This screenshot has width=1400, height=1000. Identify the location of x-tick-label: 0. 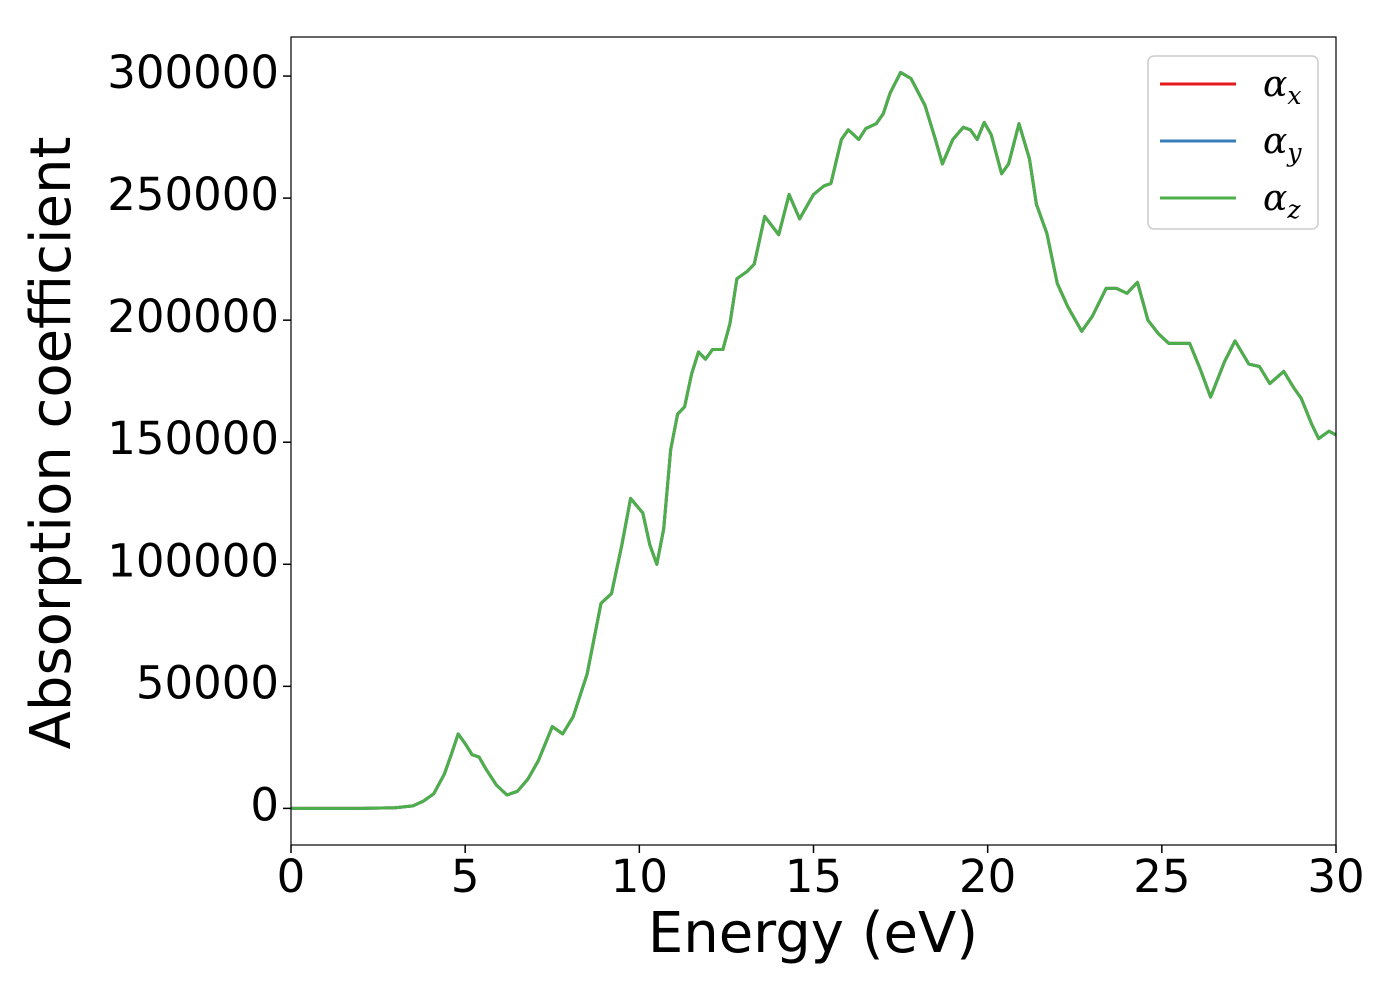
(291, 876).